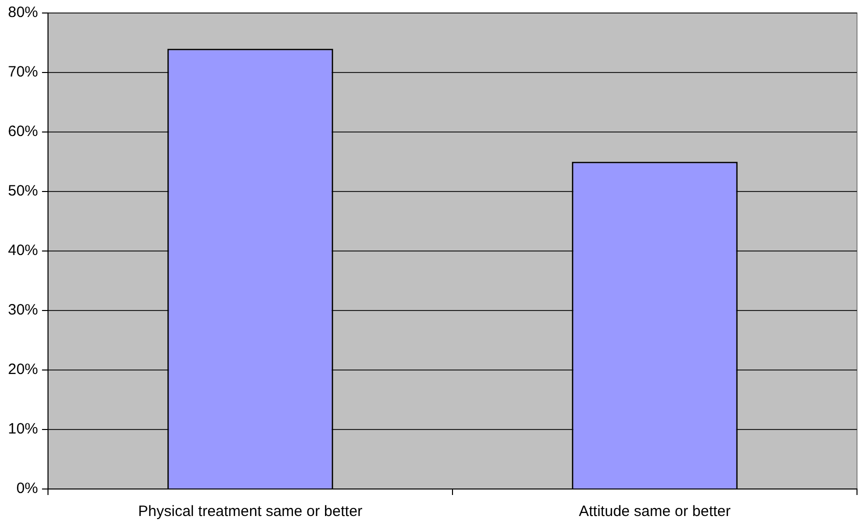 The height and width of the screenshot is (529, 859). Describe the element at coordinates (23, 13) in the screenshot. I see `y-tick-label: 80%` at that location.